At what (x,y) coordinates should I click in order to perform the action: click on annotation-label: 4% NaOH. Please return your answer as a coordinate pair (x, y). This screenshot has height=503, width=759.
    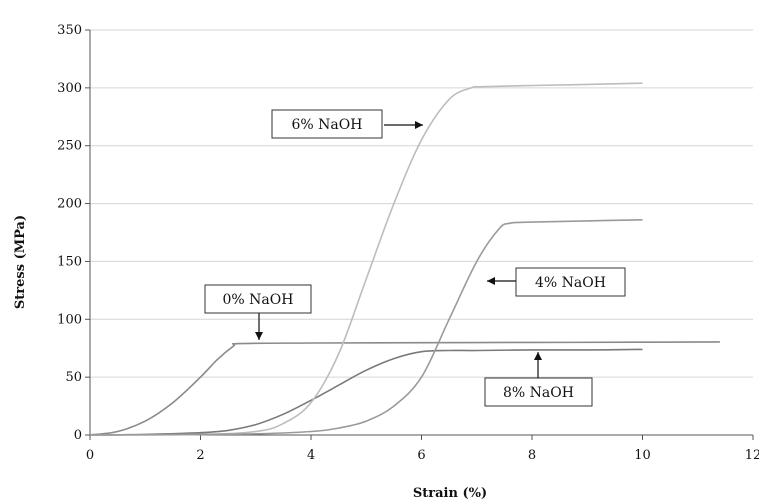
    Looking at the image, I should click on (570, 283).